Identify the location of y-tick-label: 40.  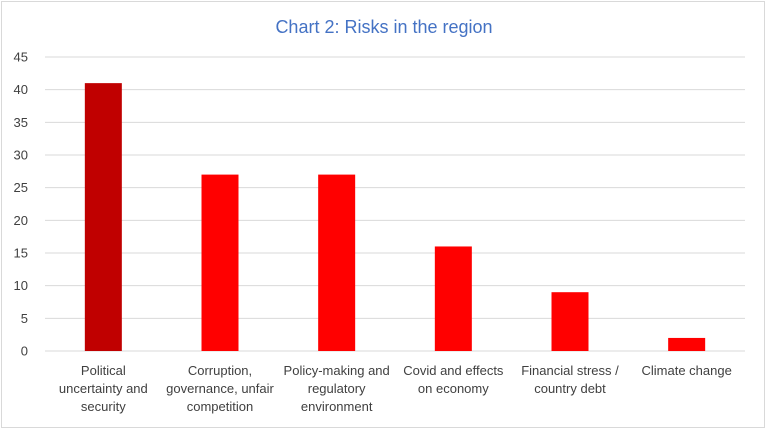
(21, 89).